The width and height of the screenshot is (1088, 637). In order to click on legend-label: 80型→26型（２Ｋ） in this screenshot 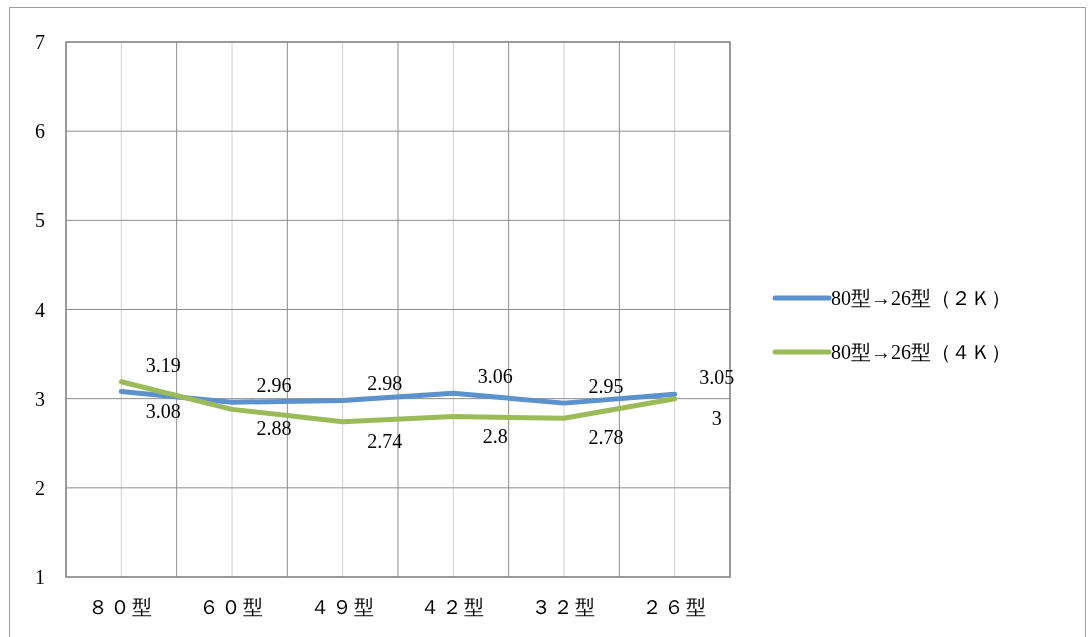, I will do `click(921, 298)`.